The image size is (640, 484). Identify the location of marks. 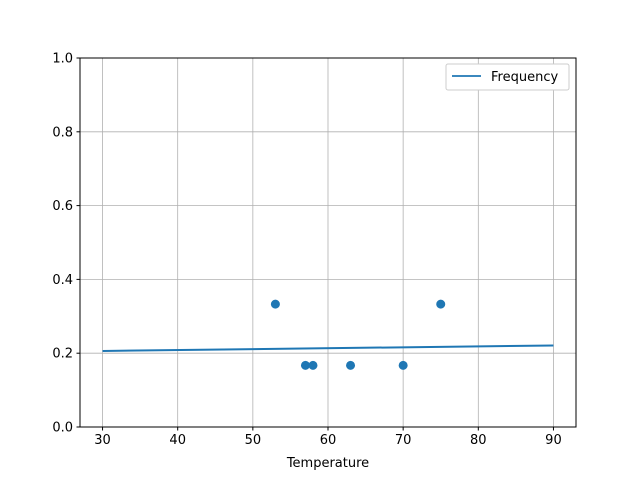
(328, 334).